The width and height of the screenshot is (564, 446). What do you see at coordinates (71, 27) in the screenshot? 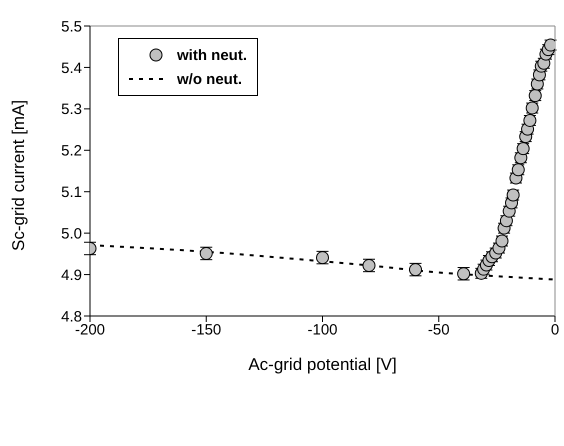
I see `y-tick-label: 5.5` at bounding box center [71, 27].